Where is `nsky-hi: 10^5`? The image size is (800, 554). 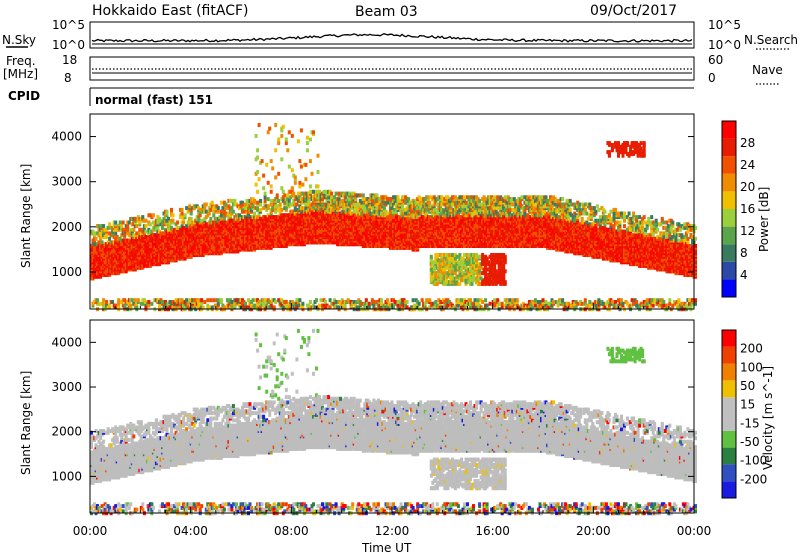
nsky-hi: 10^5 is located at coordinates (68, 25).